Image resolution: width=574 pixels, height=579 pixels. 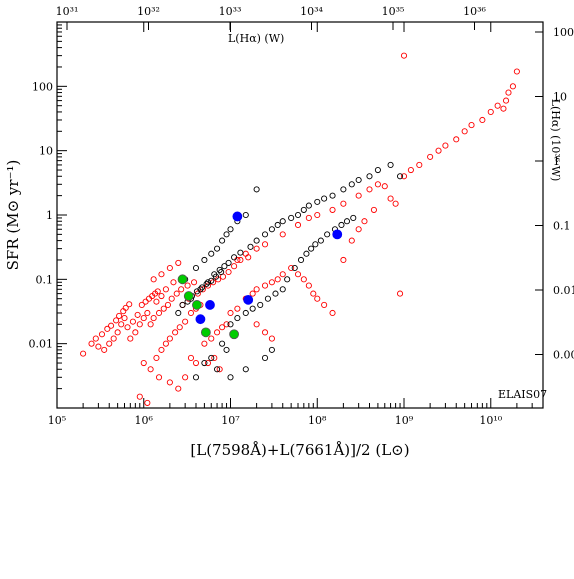 I want to click on x-axis-title: [L(7598Å)+L(7661Å)]/2 (L⊙), so click(x=299, y=450).